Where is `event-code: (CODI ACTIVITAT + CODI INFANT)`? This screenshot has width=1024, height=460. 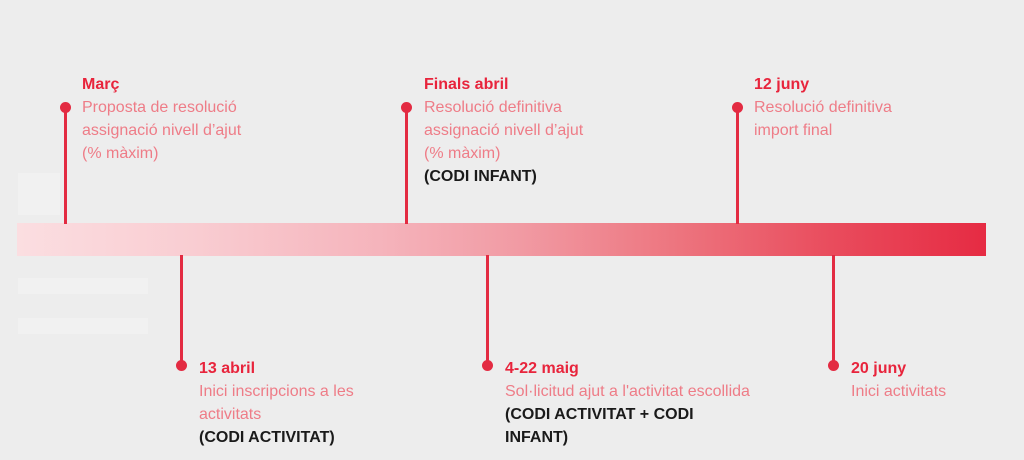 event-code: (CODI ACTIVITAT + CODI INFANT) is located at coordinates (599, 426).